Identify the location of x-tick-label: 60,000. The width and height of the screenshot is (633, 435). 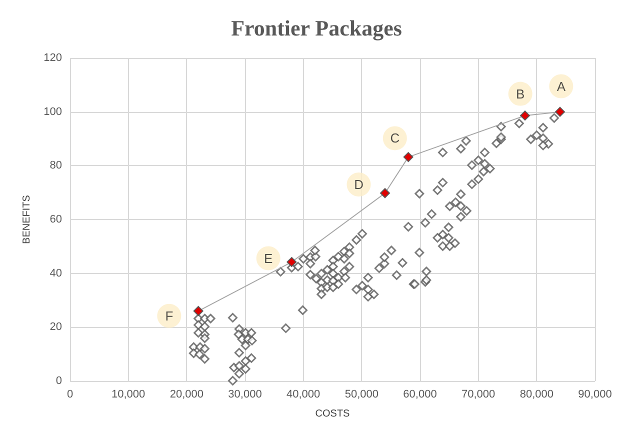
(420, 394).